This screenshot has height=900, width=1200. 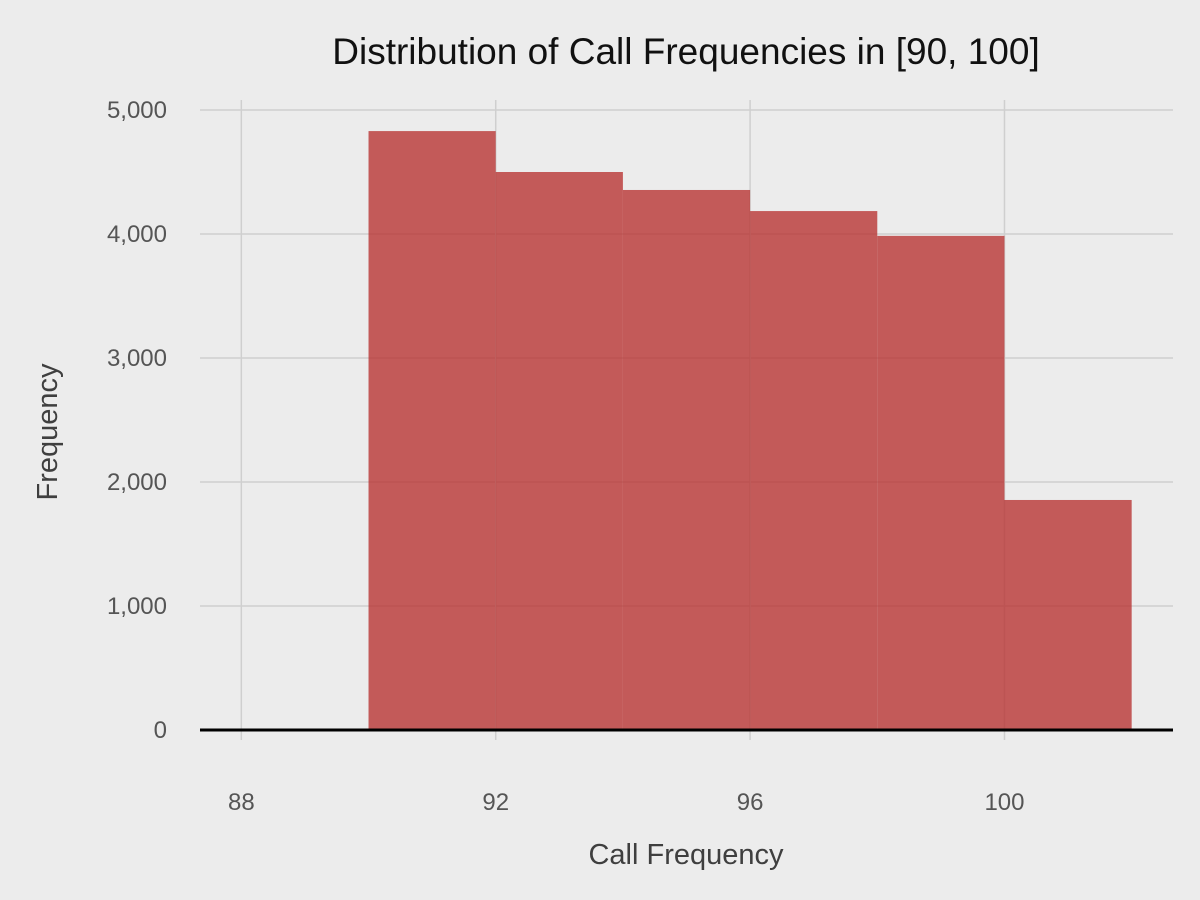 What do you see at coordinates (495, 802) in the screenshot?
I see `x-tick-label: 92` at bounding box center [495, 802].